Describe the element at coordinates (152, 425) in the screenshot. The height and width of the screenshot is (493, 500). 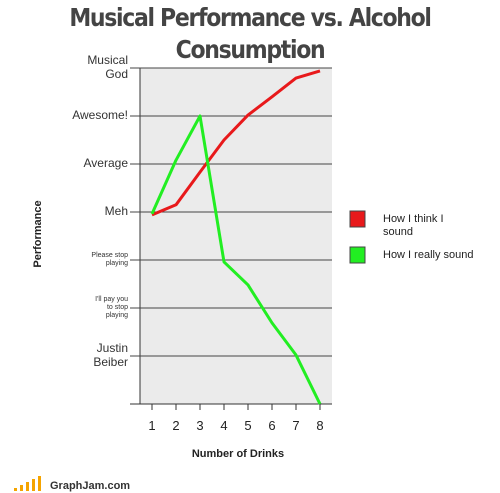
I see `x-tick-label: 1` at that location.